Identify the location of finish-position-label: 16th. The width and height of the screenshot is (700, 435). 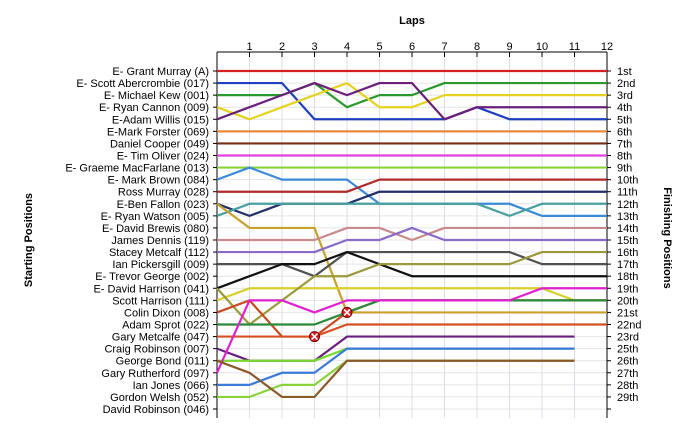
(627, 253).